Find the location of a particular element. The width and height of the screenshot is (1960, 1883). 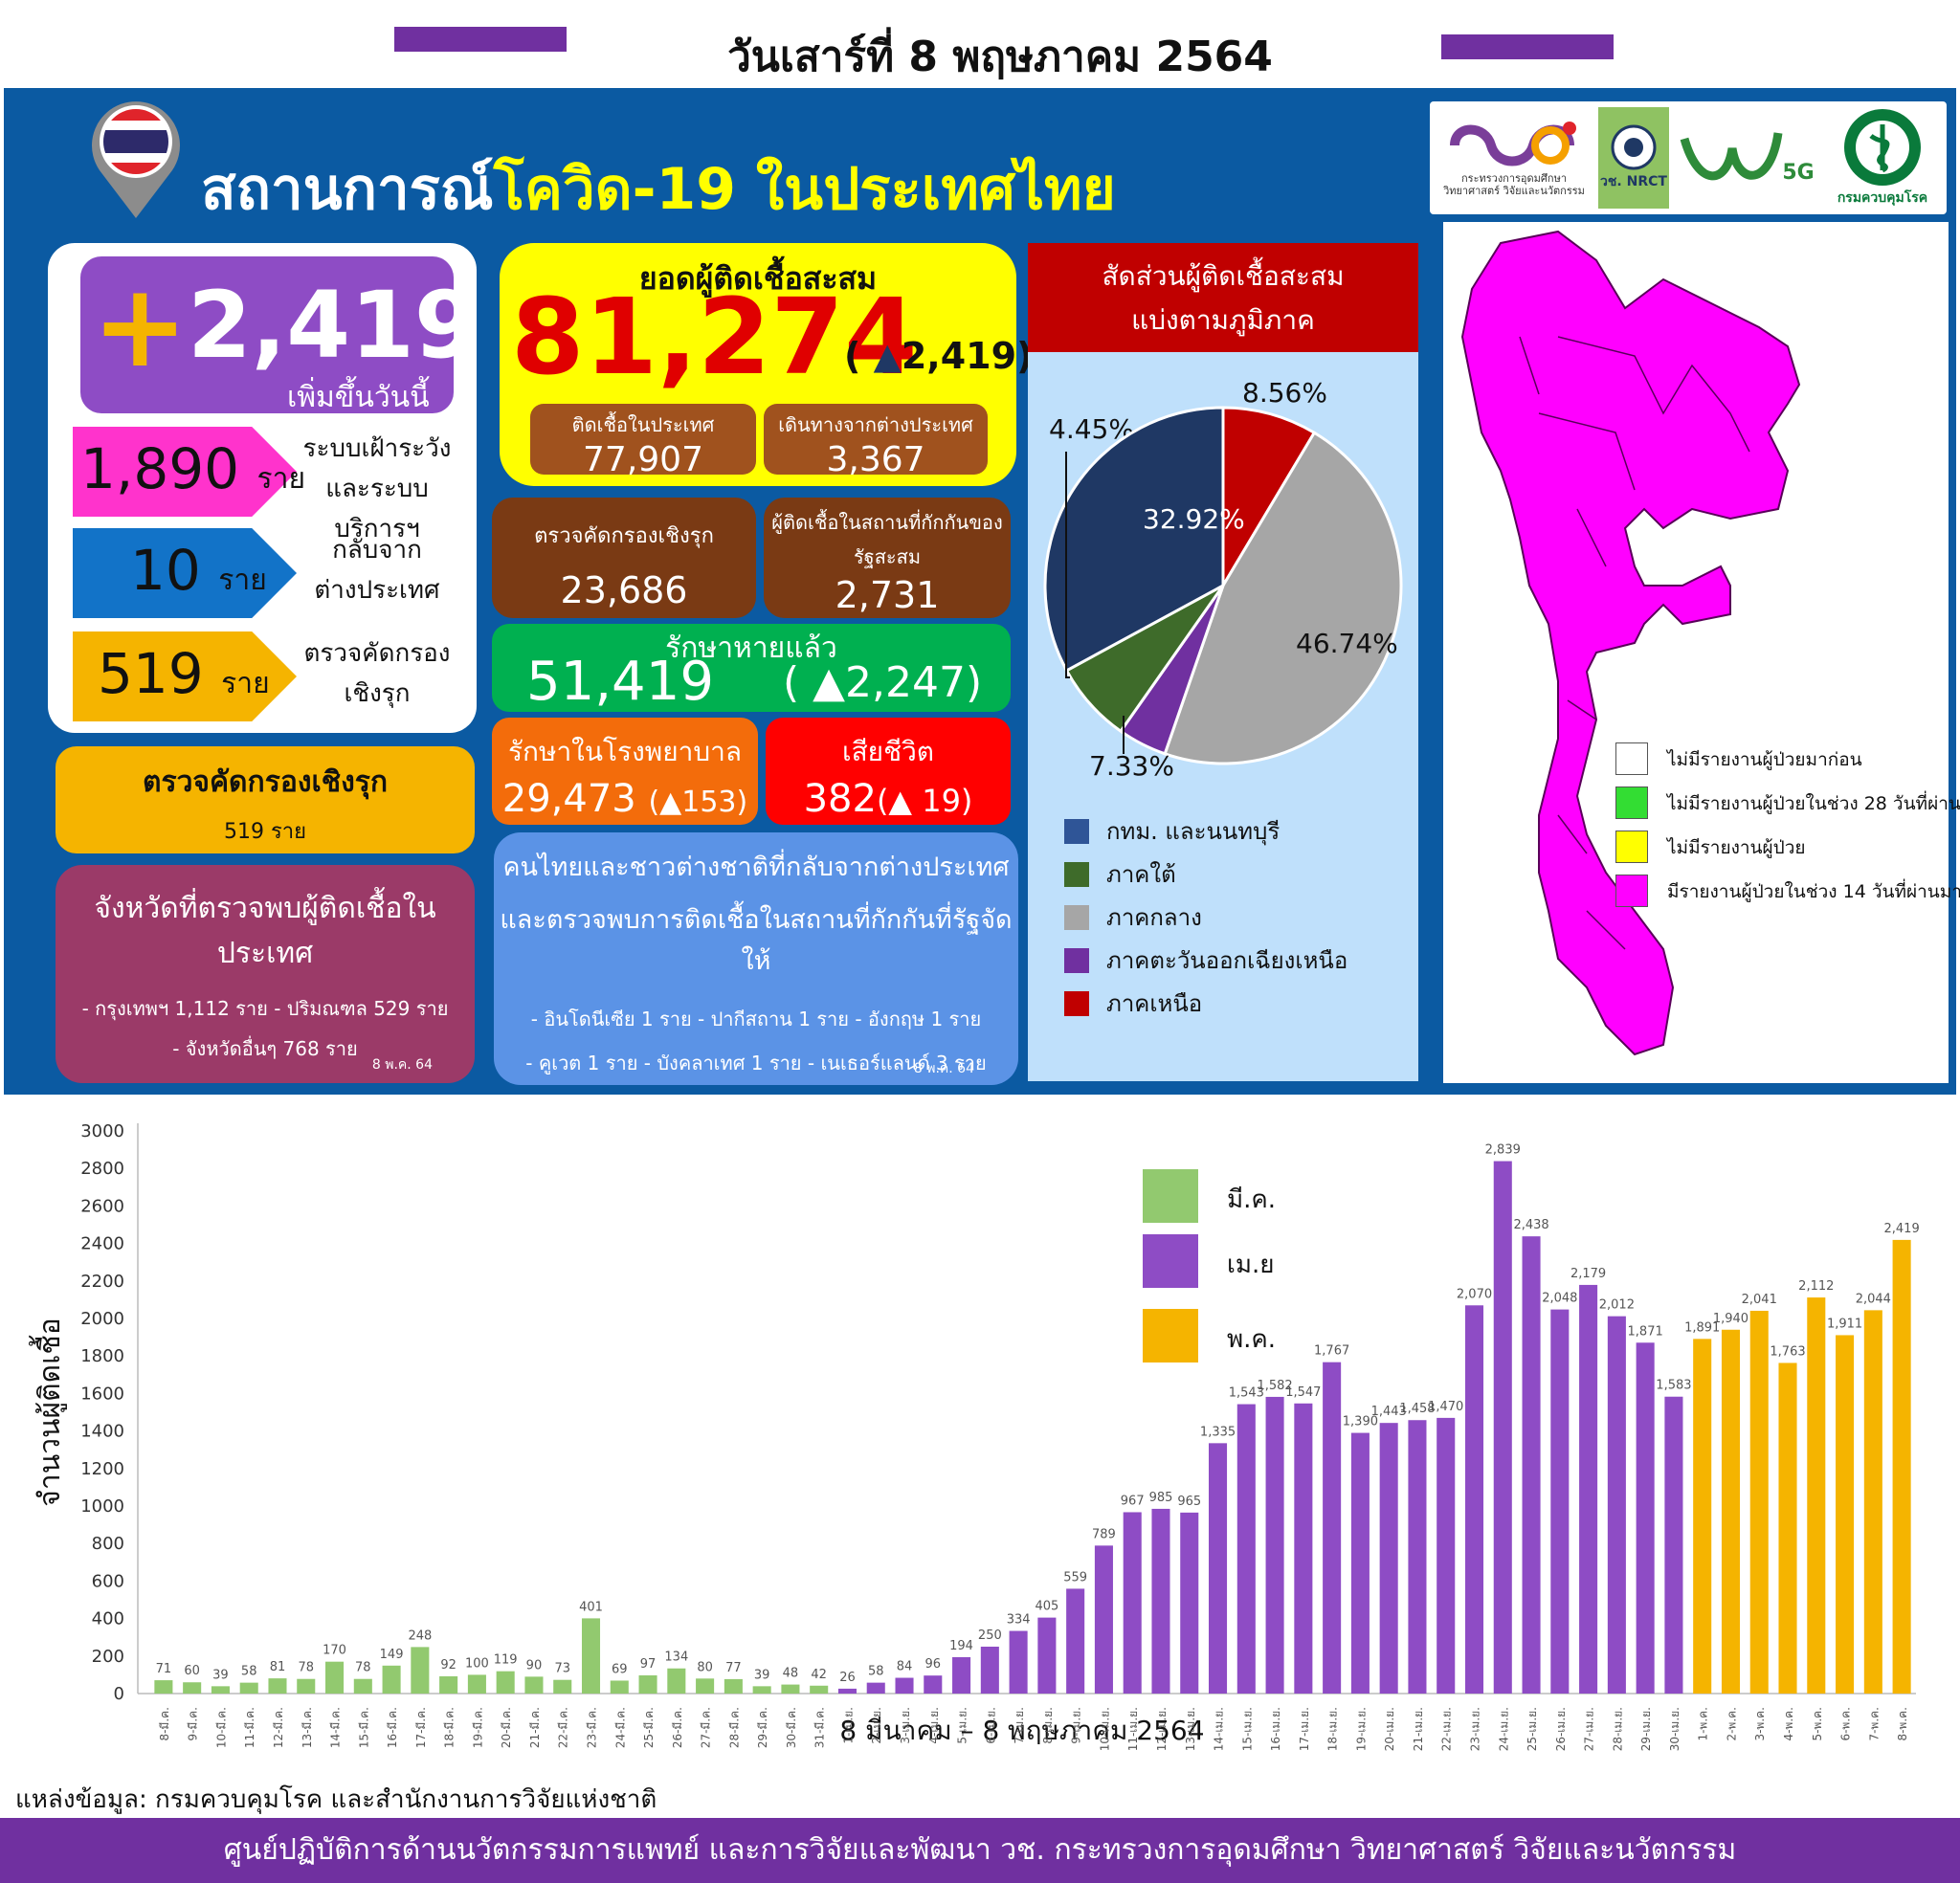

x-tick-label: 24-มี.ค. is located at coordinates (620, 1727).